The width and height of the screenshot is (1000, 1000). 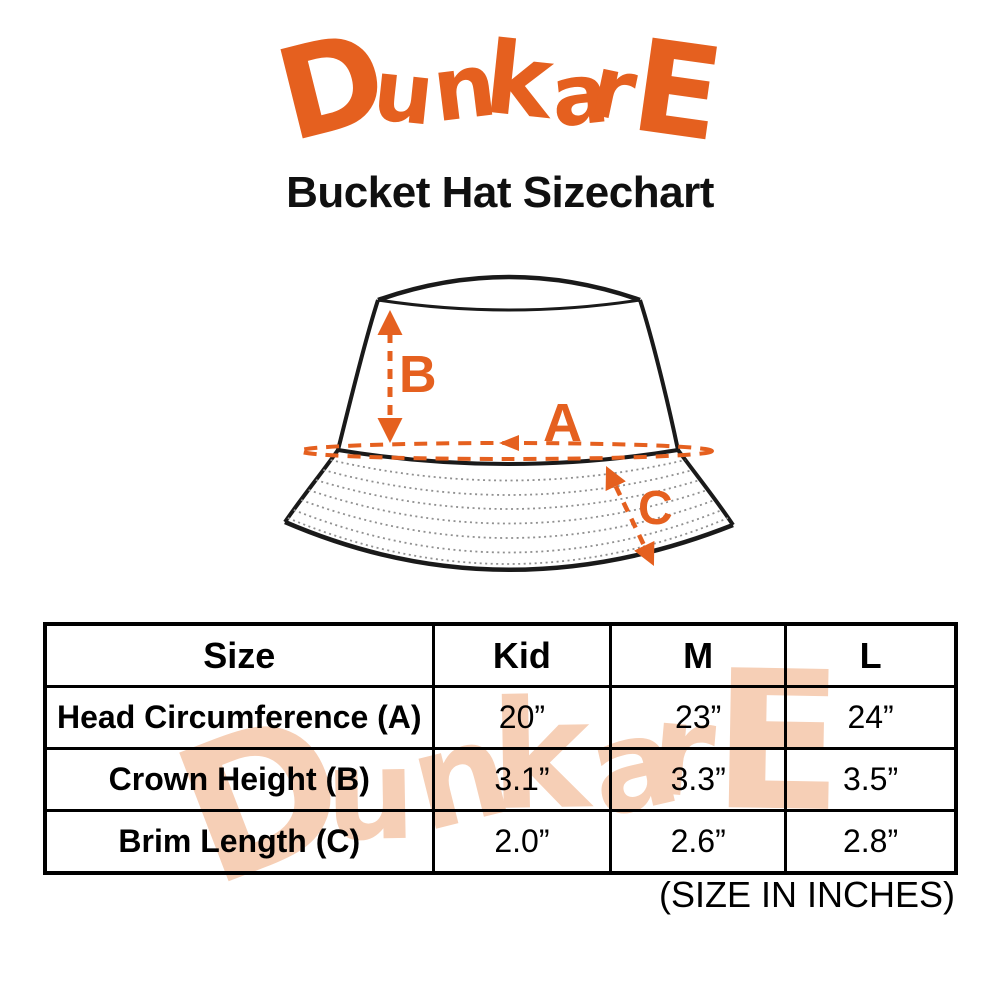 I want to click on col-header-l: L, so click(x=871, y=655).